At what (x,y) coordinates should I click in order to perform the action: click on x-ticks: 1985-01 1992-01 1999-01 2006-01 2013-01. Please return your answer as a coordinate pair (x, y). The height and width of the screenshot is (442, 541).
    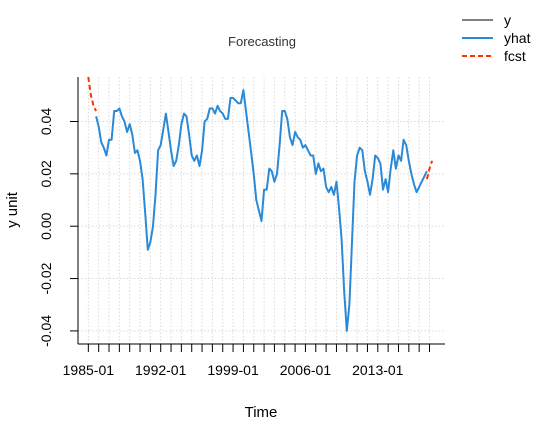
    Looking at the image, I should click on (246, 361).